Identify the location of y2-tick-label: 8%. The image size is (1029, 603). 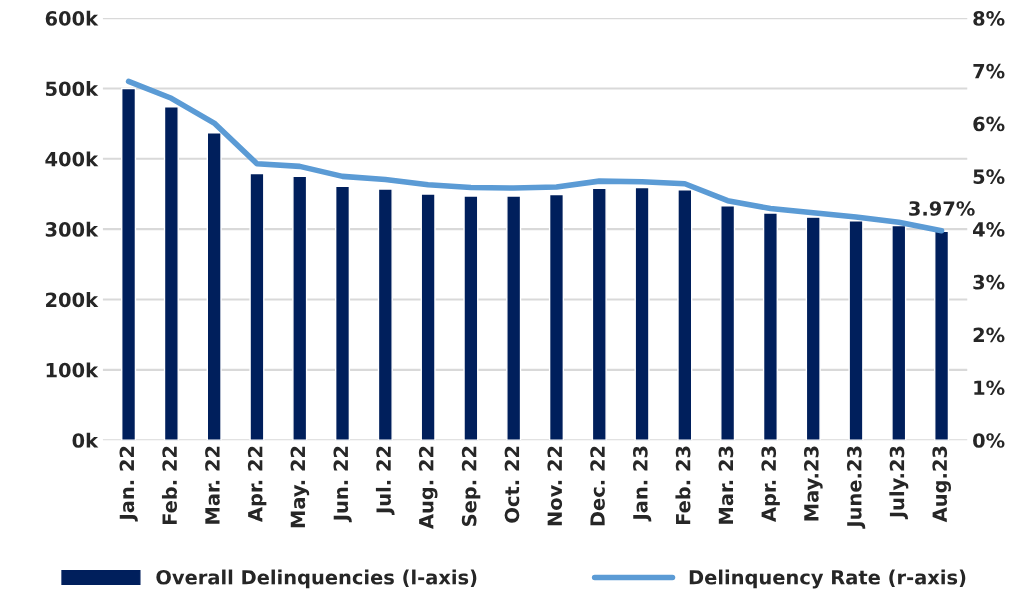
(989, 18).